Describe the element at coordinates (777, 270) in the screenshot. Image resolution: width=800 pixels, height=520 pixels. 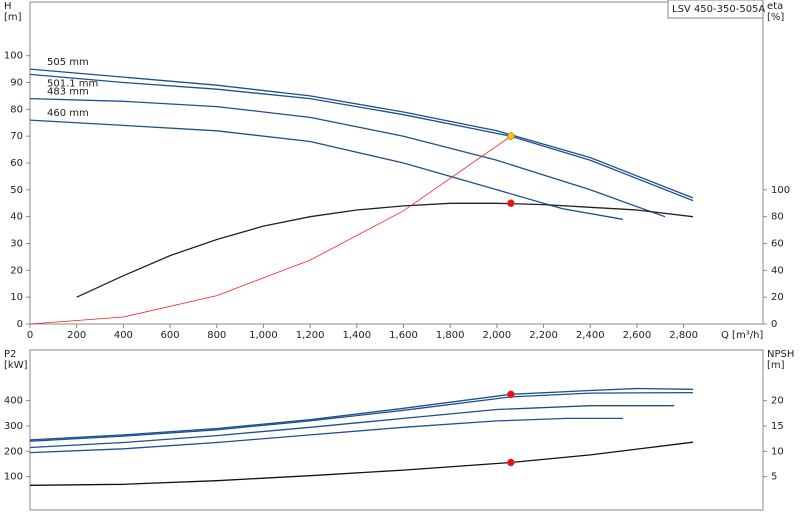
I see `y2-tick-label: 40` at that location.